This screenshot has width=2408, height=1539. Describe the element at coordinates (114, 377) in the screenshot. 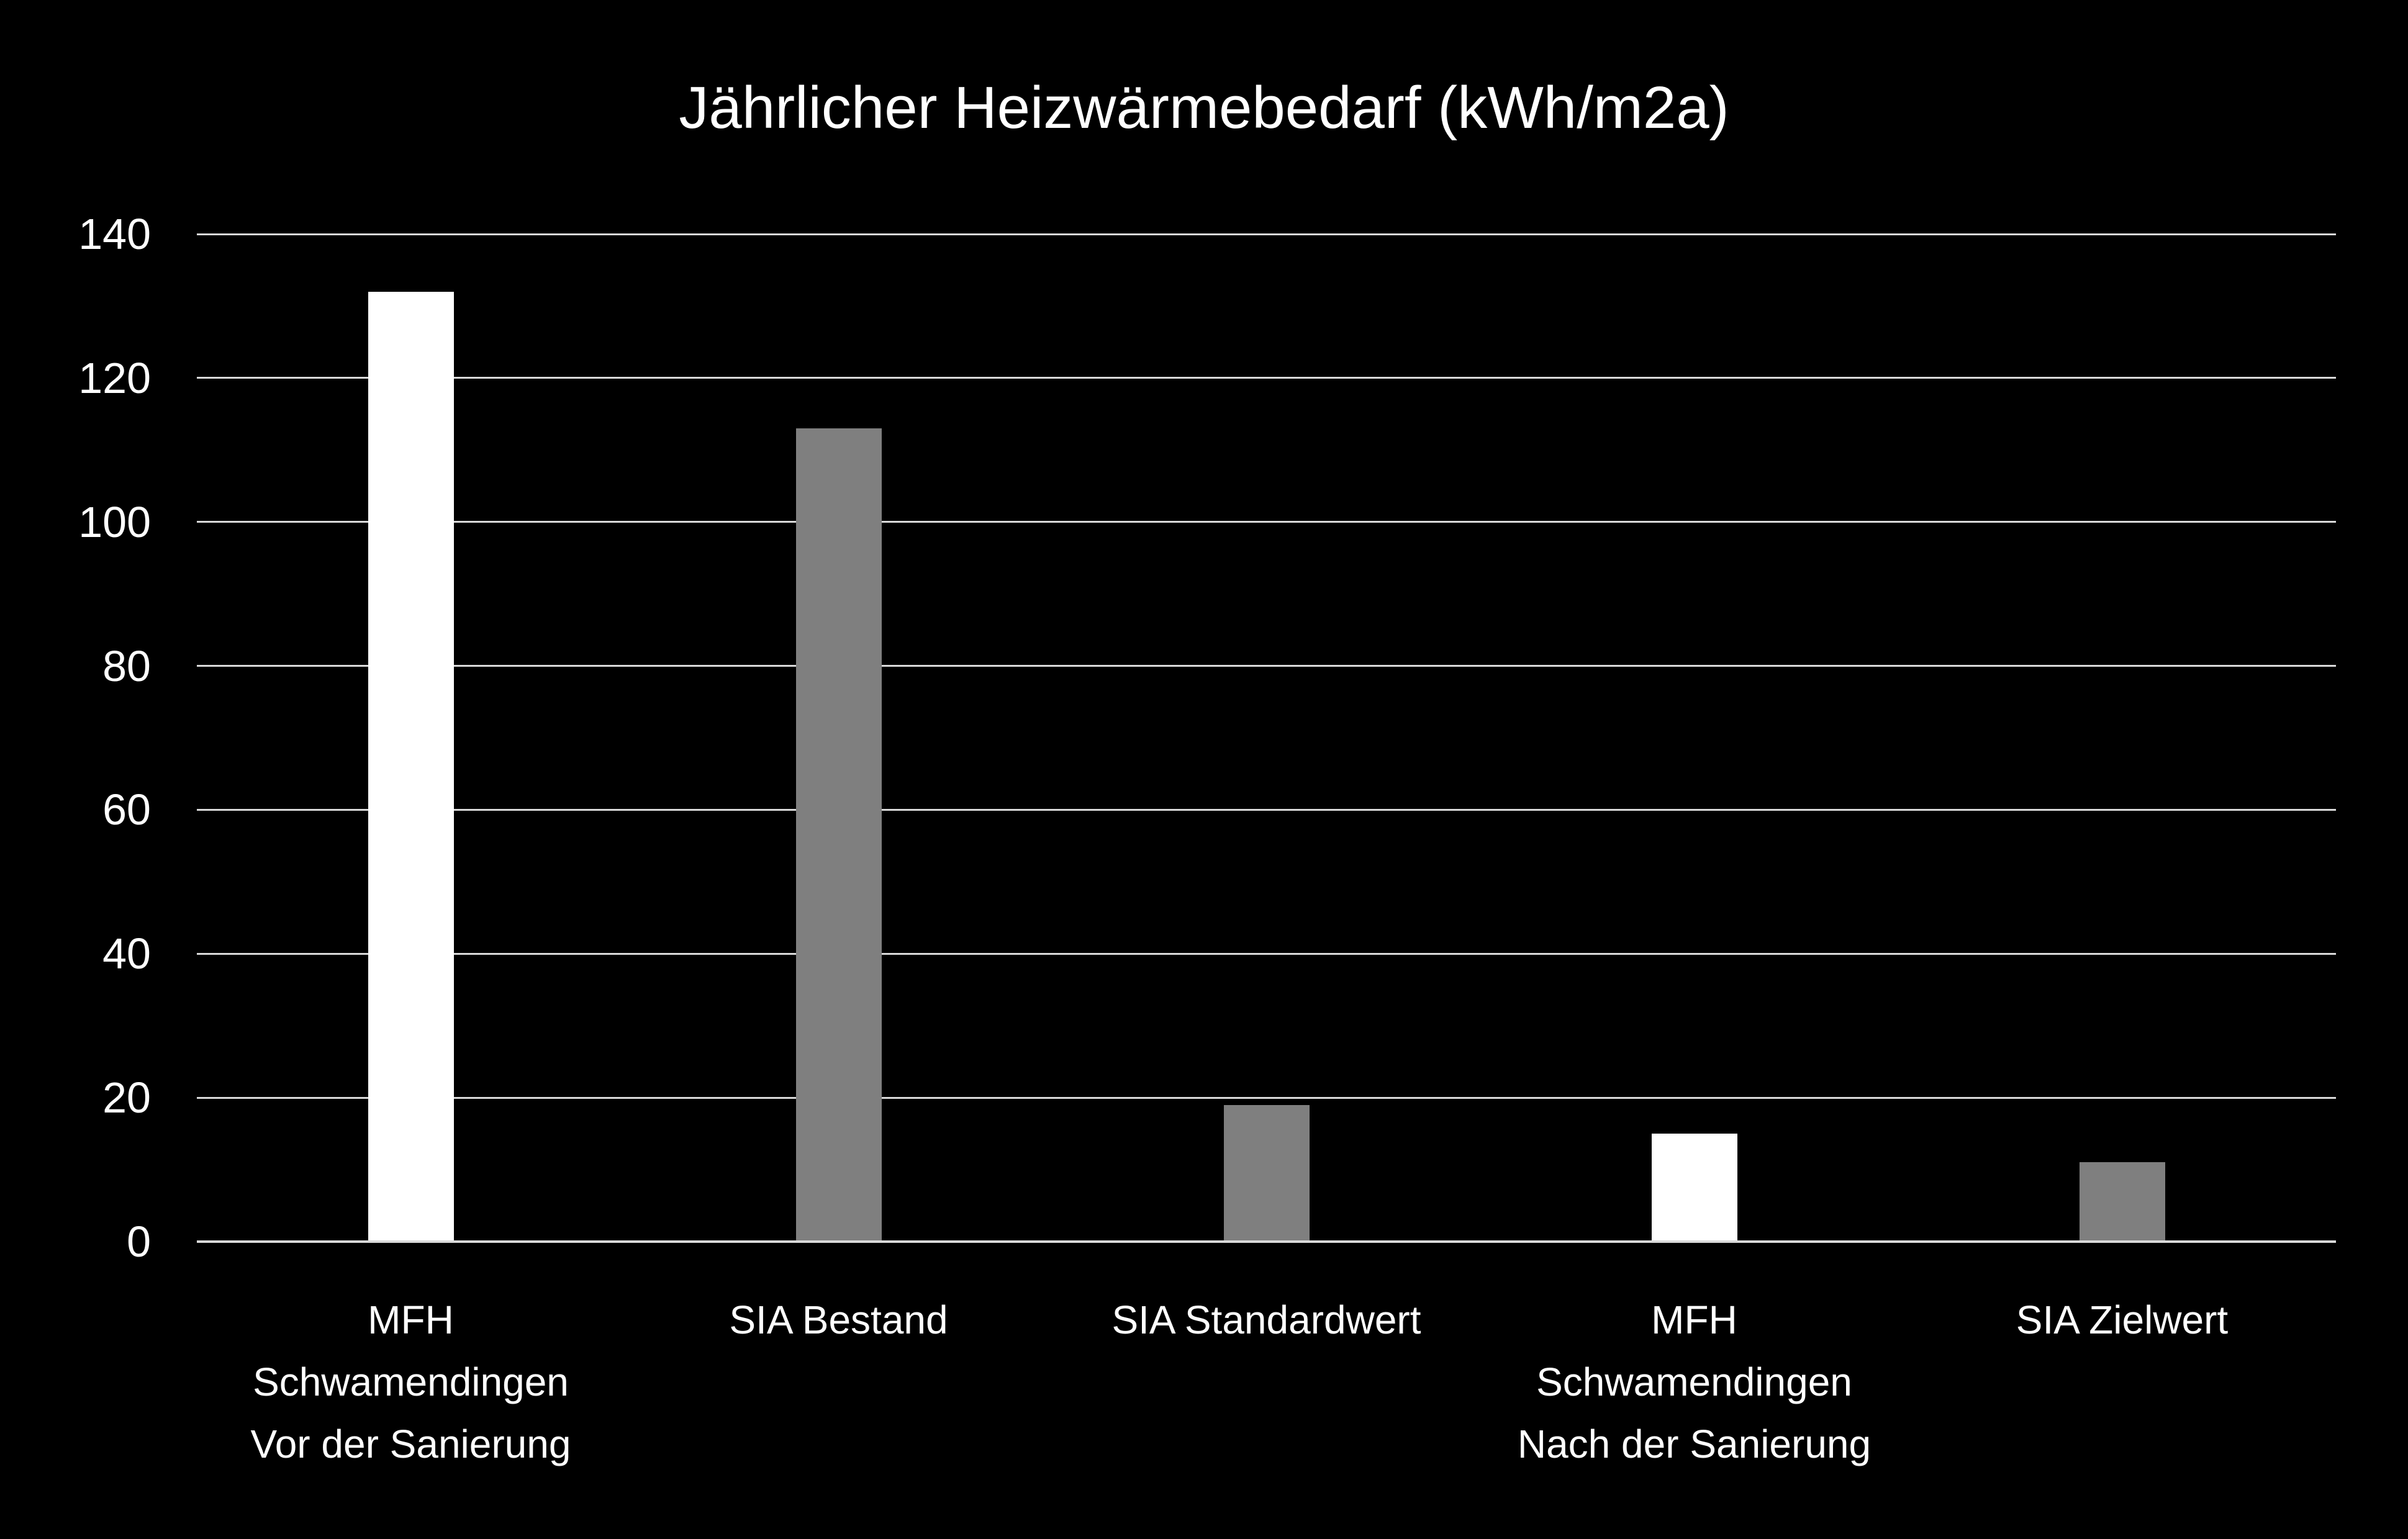

I see `y-axis-tick-label: 120` at that location.